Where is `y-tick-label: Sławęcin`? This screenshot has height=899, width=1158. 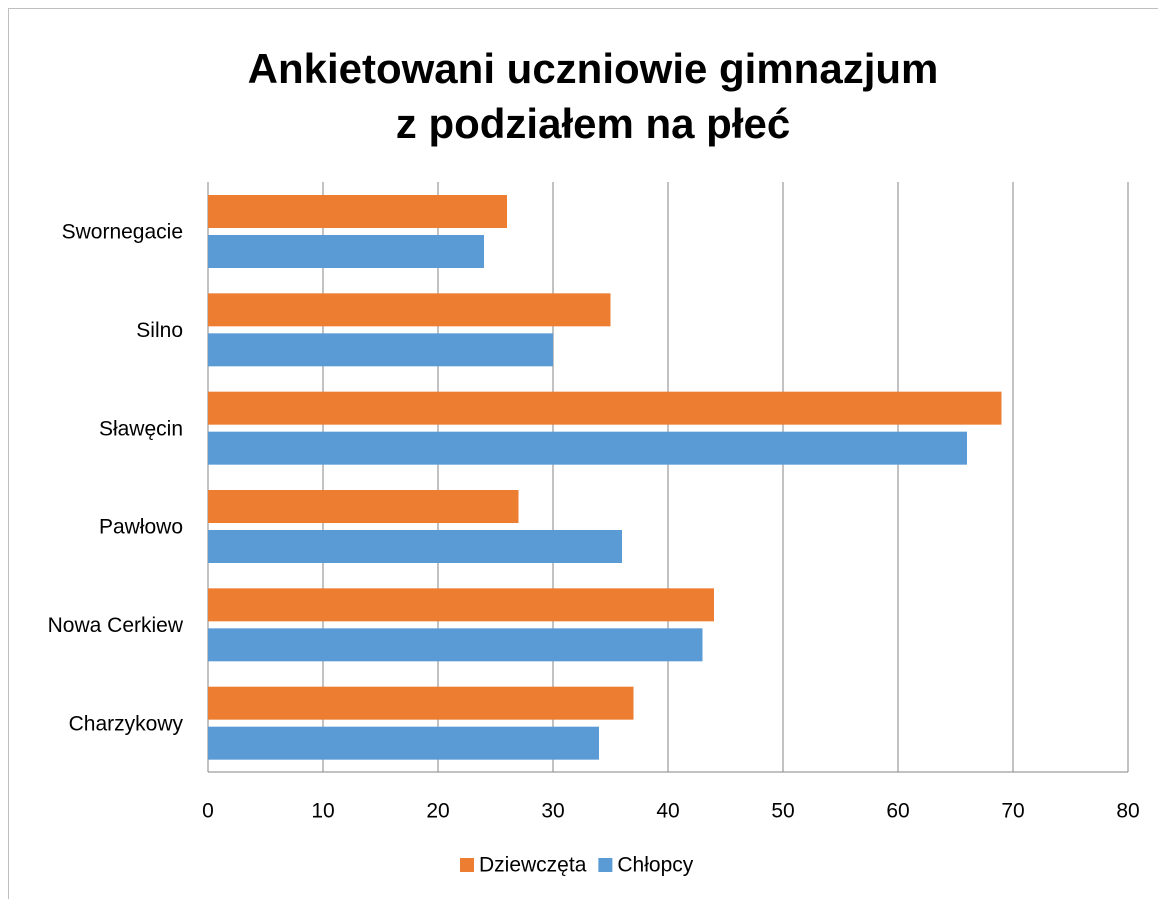 y-tick-label: Sławęcin is located at coordinates (141, 428).